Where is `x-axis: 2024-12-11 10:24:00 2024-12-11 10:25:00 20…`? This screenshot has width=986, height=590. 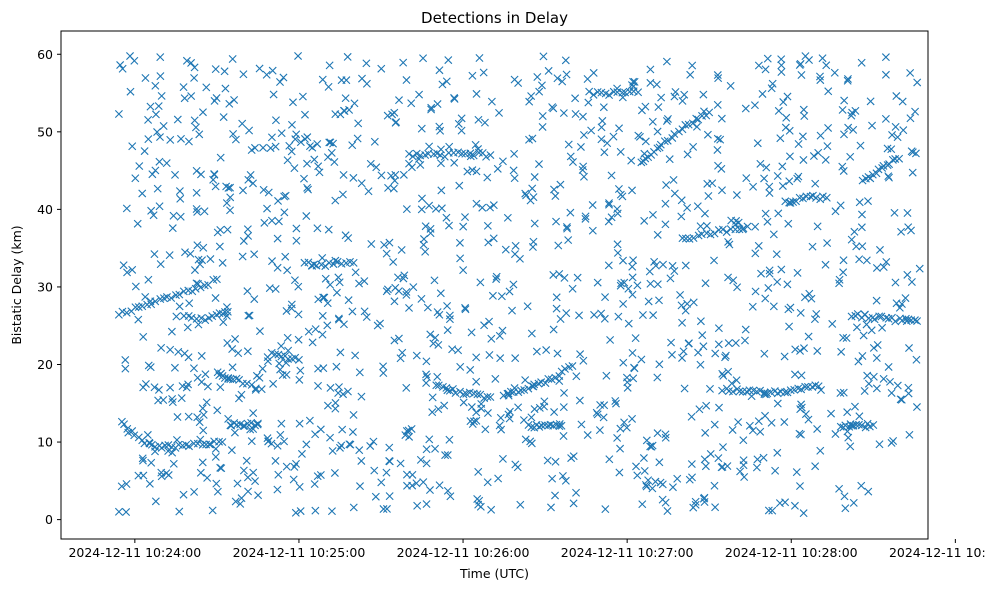
x-axis: 2024-12-11 10:24:00 2024-12-11 10:25:00 20… is located at coordinates (527, 549).